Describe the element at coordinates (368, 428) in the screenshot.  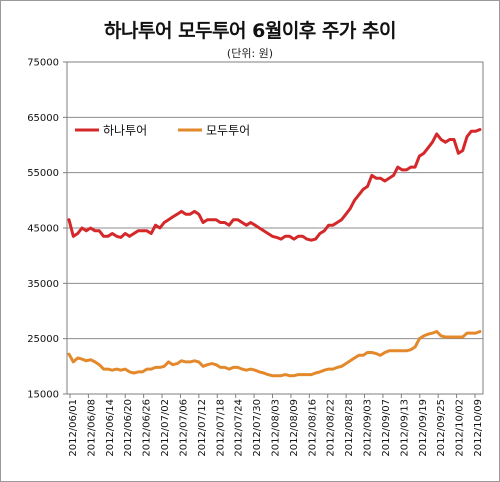
I see `x-tick-label: 2012/09/03` at that location.